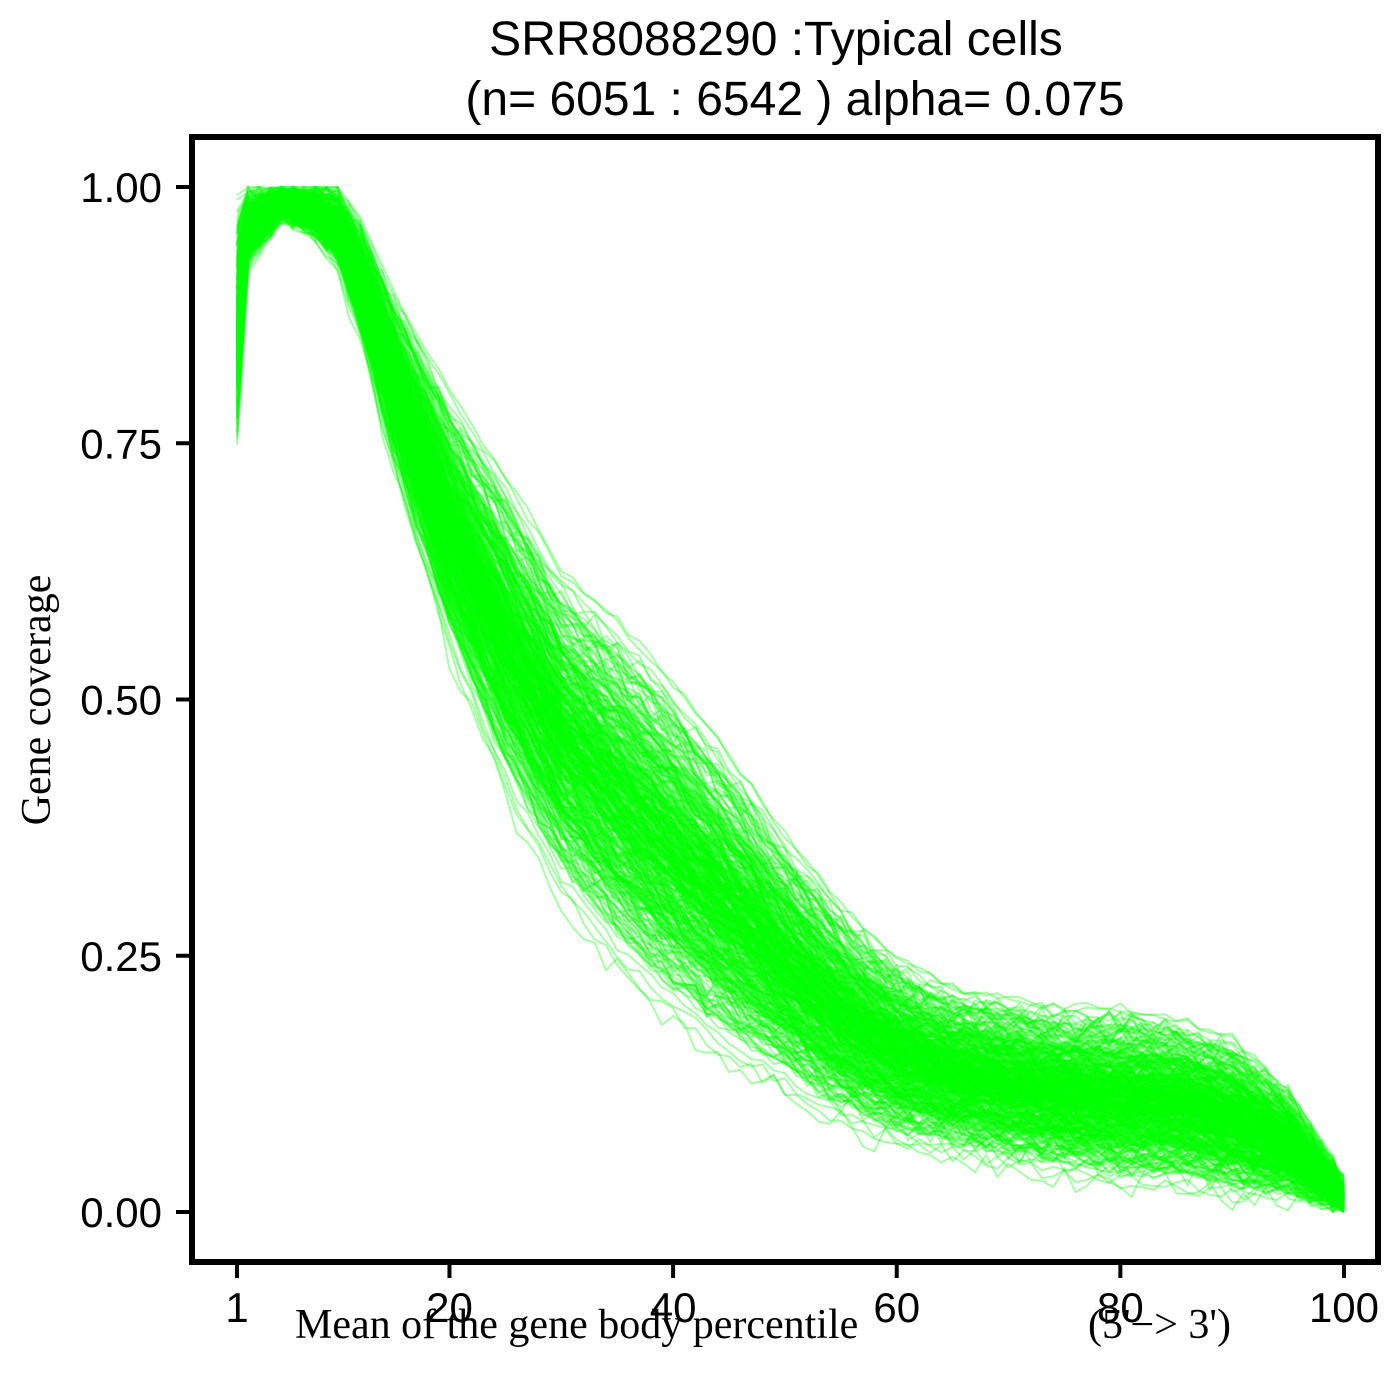 Image resolution: width=1400 pixels, height=1400 pixels. I want to click on x-tick-label: 1, so click(236, 1307).